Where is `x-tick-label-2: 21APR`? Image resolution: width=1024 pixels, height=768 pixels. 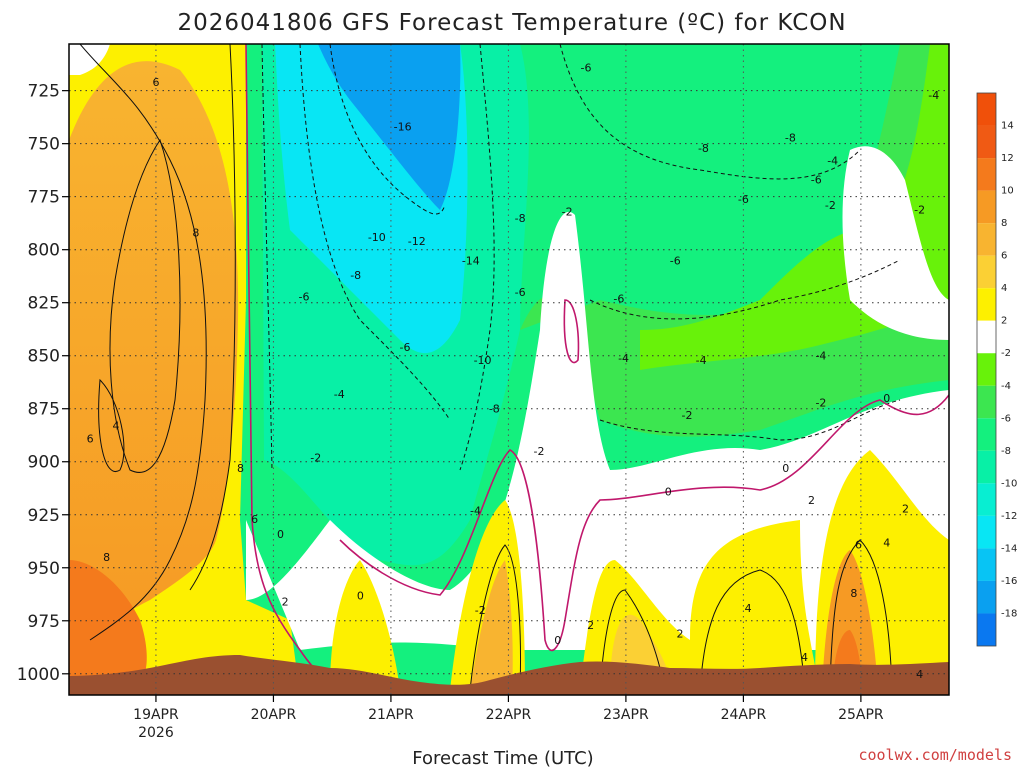 x-tick-label-2: 21APR is located at coordinates (391, 715).